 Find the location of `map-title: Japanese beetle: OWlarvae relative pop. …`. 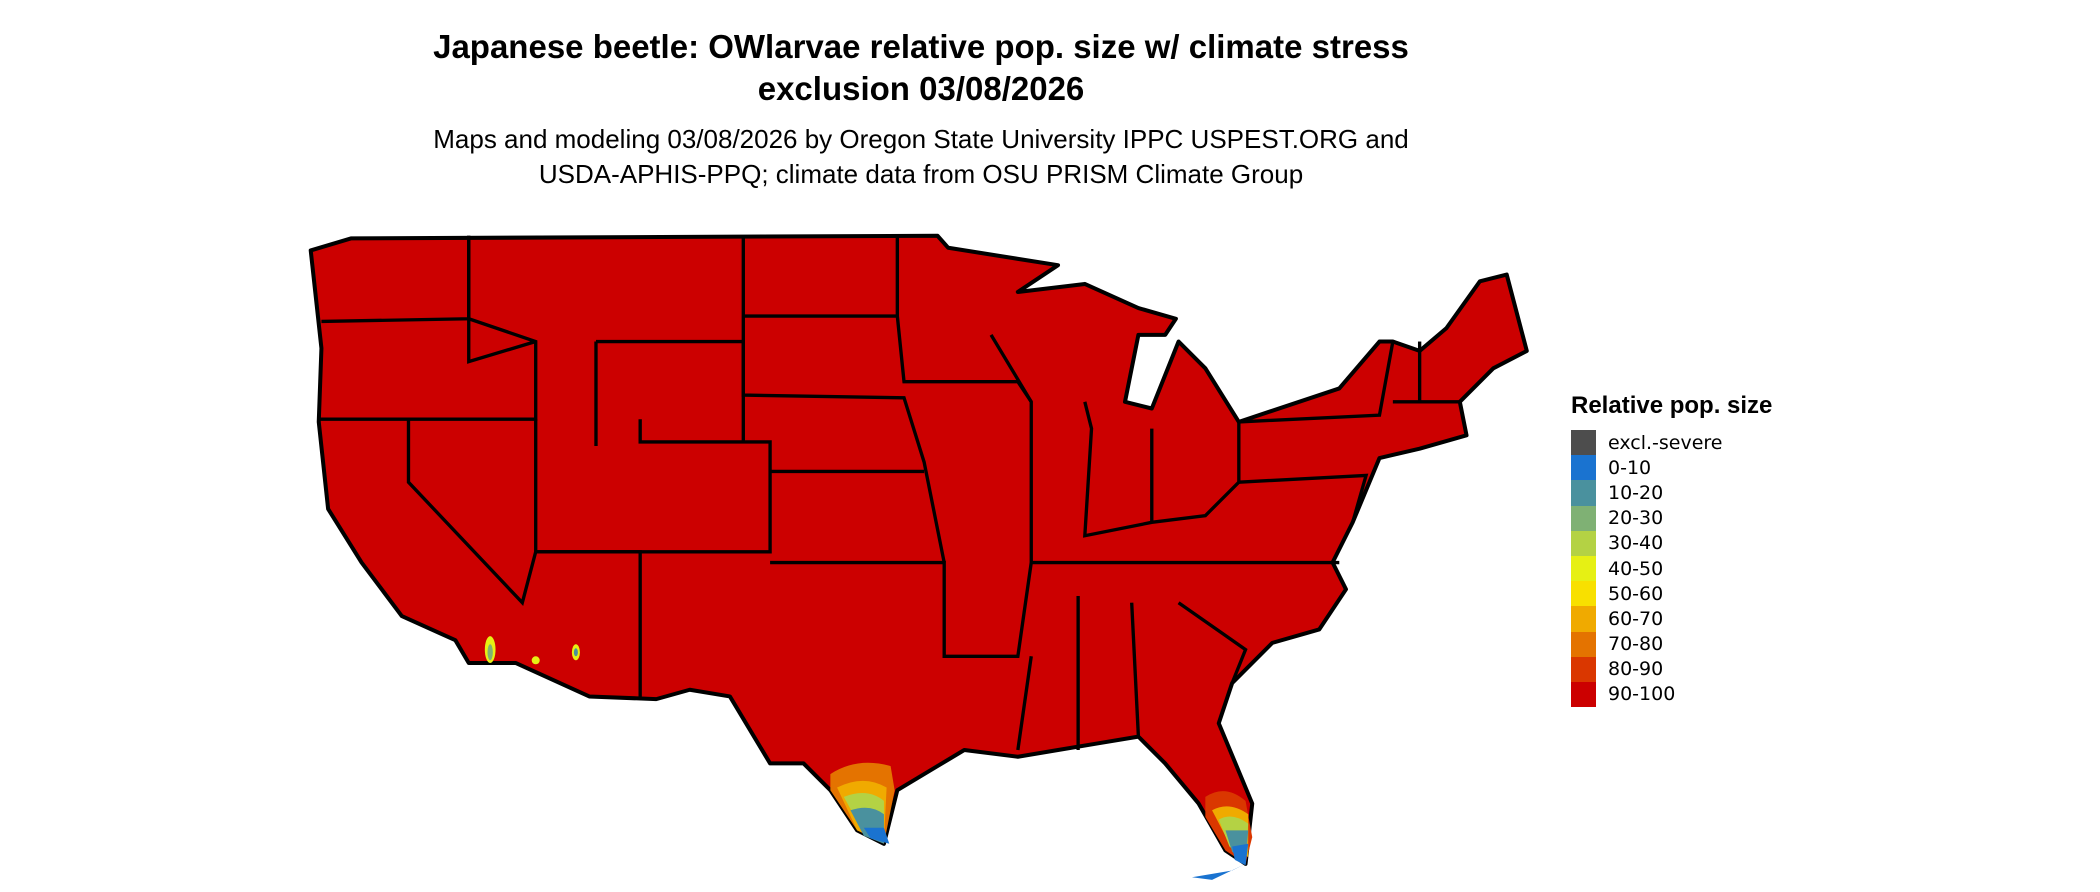

map-title: Japanese beetle: OWlarvae relative pop. … is located at coordinates (921, 68).